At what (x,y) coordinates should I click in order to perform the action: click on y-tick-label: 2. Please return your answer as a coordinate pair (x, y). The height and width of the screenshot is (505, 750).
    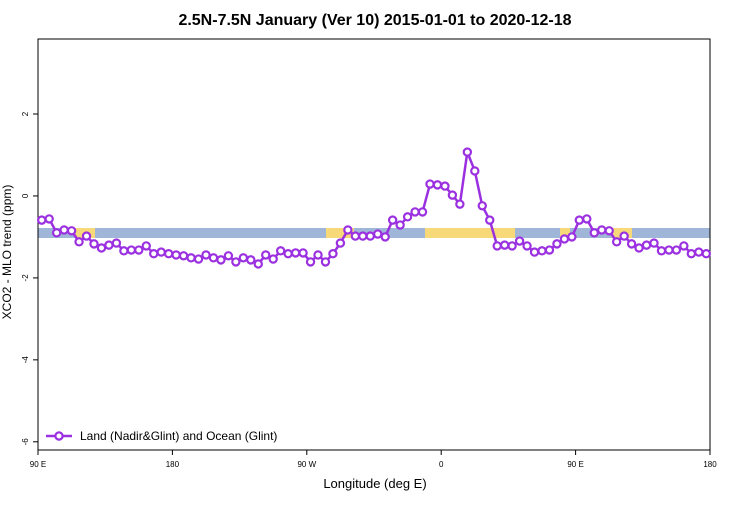
    Looking at the image, I should click on (25, 113).